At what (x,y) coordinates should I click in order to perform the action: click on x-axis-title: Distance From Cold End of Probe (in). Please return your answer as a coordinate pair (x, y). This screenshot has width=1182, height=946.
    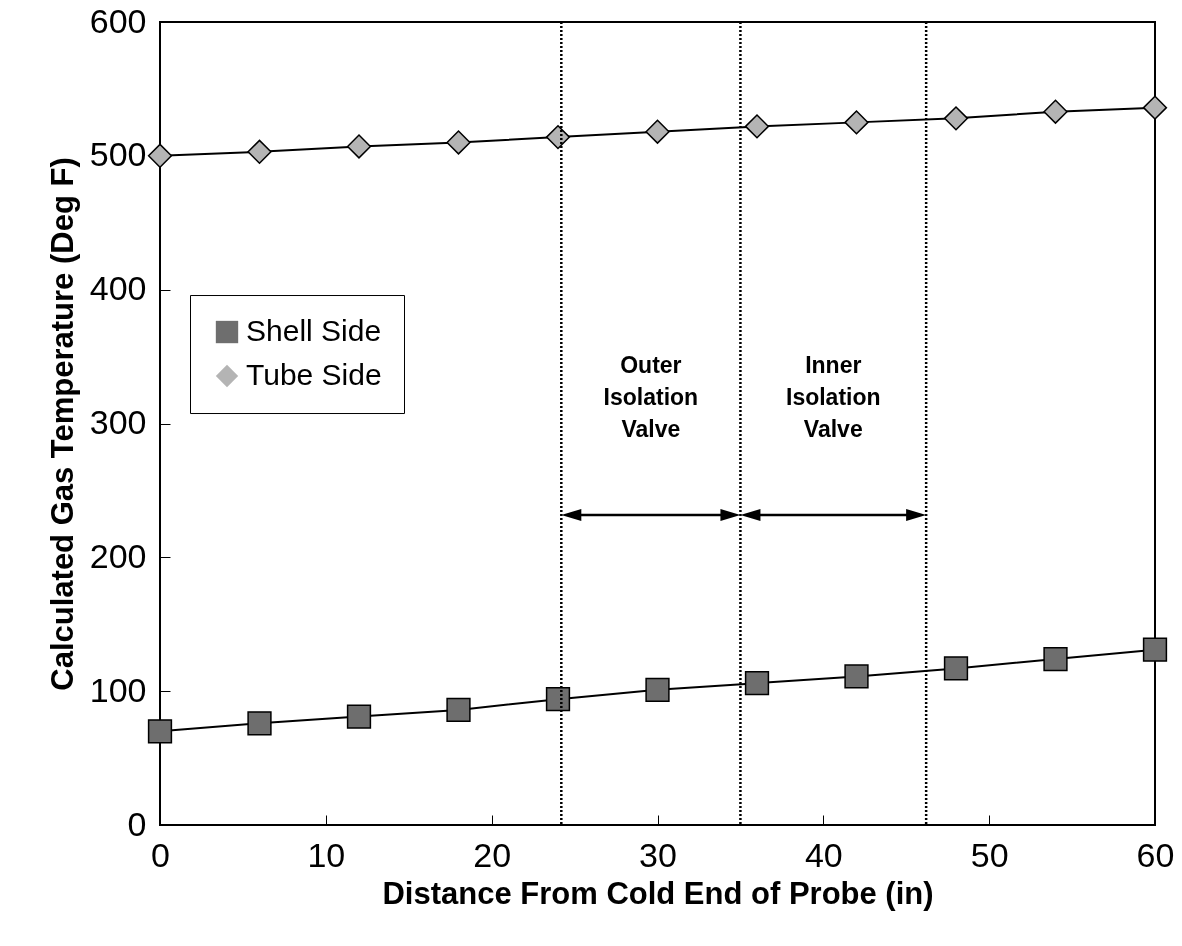
    Looking at the image, I should click on (658, 893).